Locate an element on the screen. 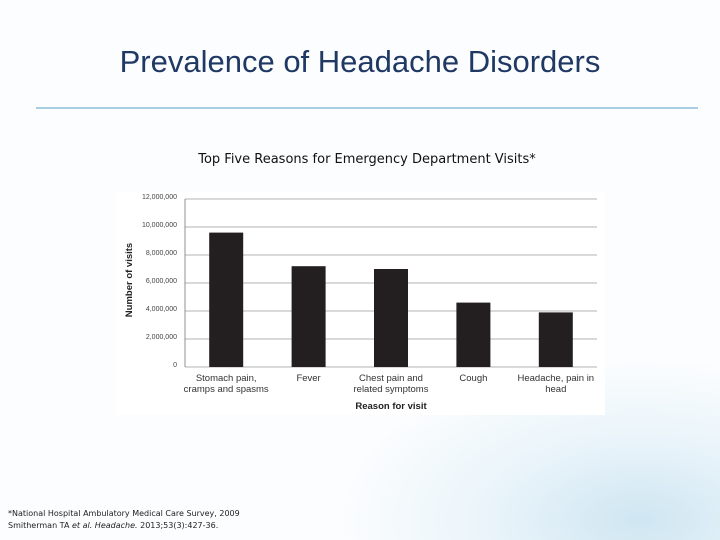 This screenshot has height=540, width=720. y-tick-label: 8,000,000 is located at coordinates (161, 253).